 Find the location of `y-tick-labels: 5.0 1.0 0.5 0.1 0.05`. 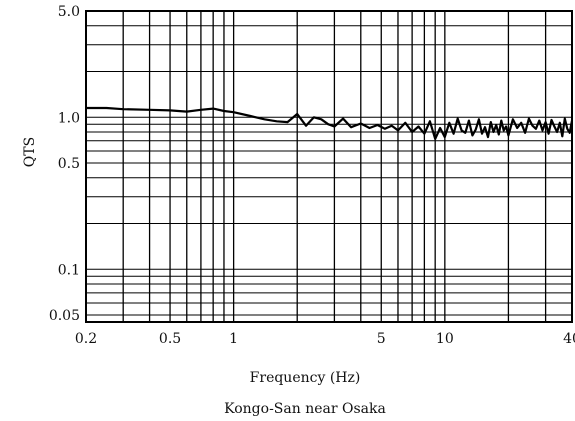

y-tick-labels: 5.0 1.0 0.5 0.1 0.05 is located at coordinates (64, 164).